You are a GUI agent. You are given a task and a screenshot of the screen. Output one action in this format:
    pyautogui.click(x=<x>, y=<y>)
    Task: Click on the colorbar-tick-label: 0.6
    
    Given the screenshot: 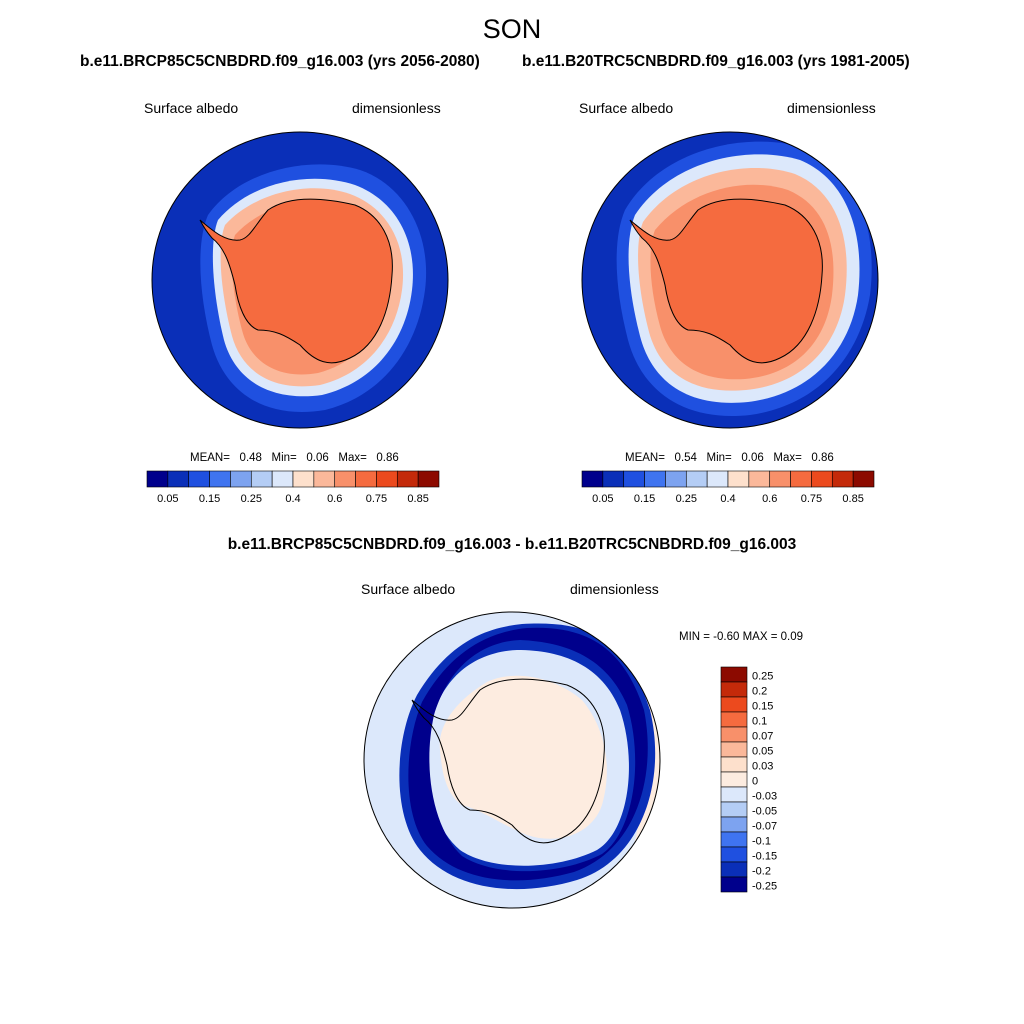 What is the action you would take?
    pyautogui.click(x=334, y=499)
    